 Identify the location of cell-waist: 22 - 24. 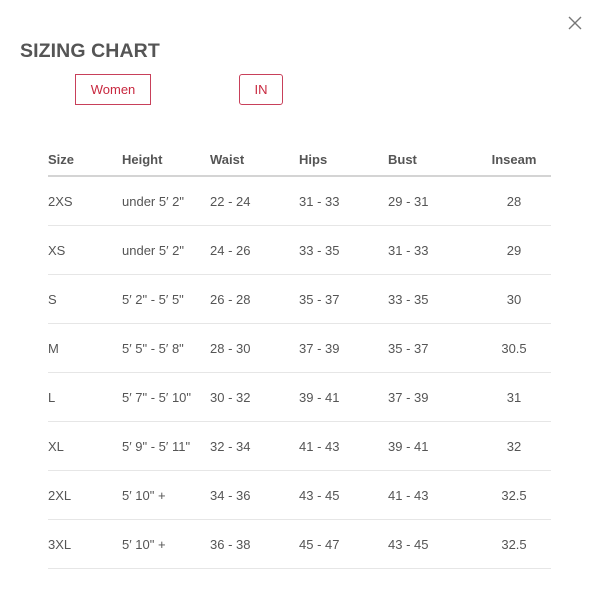
(254, 201).